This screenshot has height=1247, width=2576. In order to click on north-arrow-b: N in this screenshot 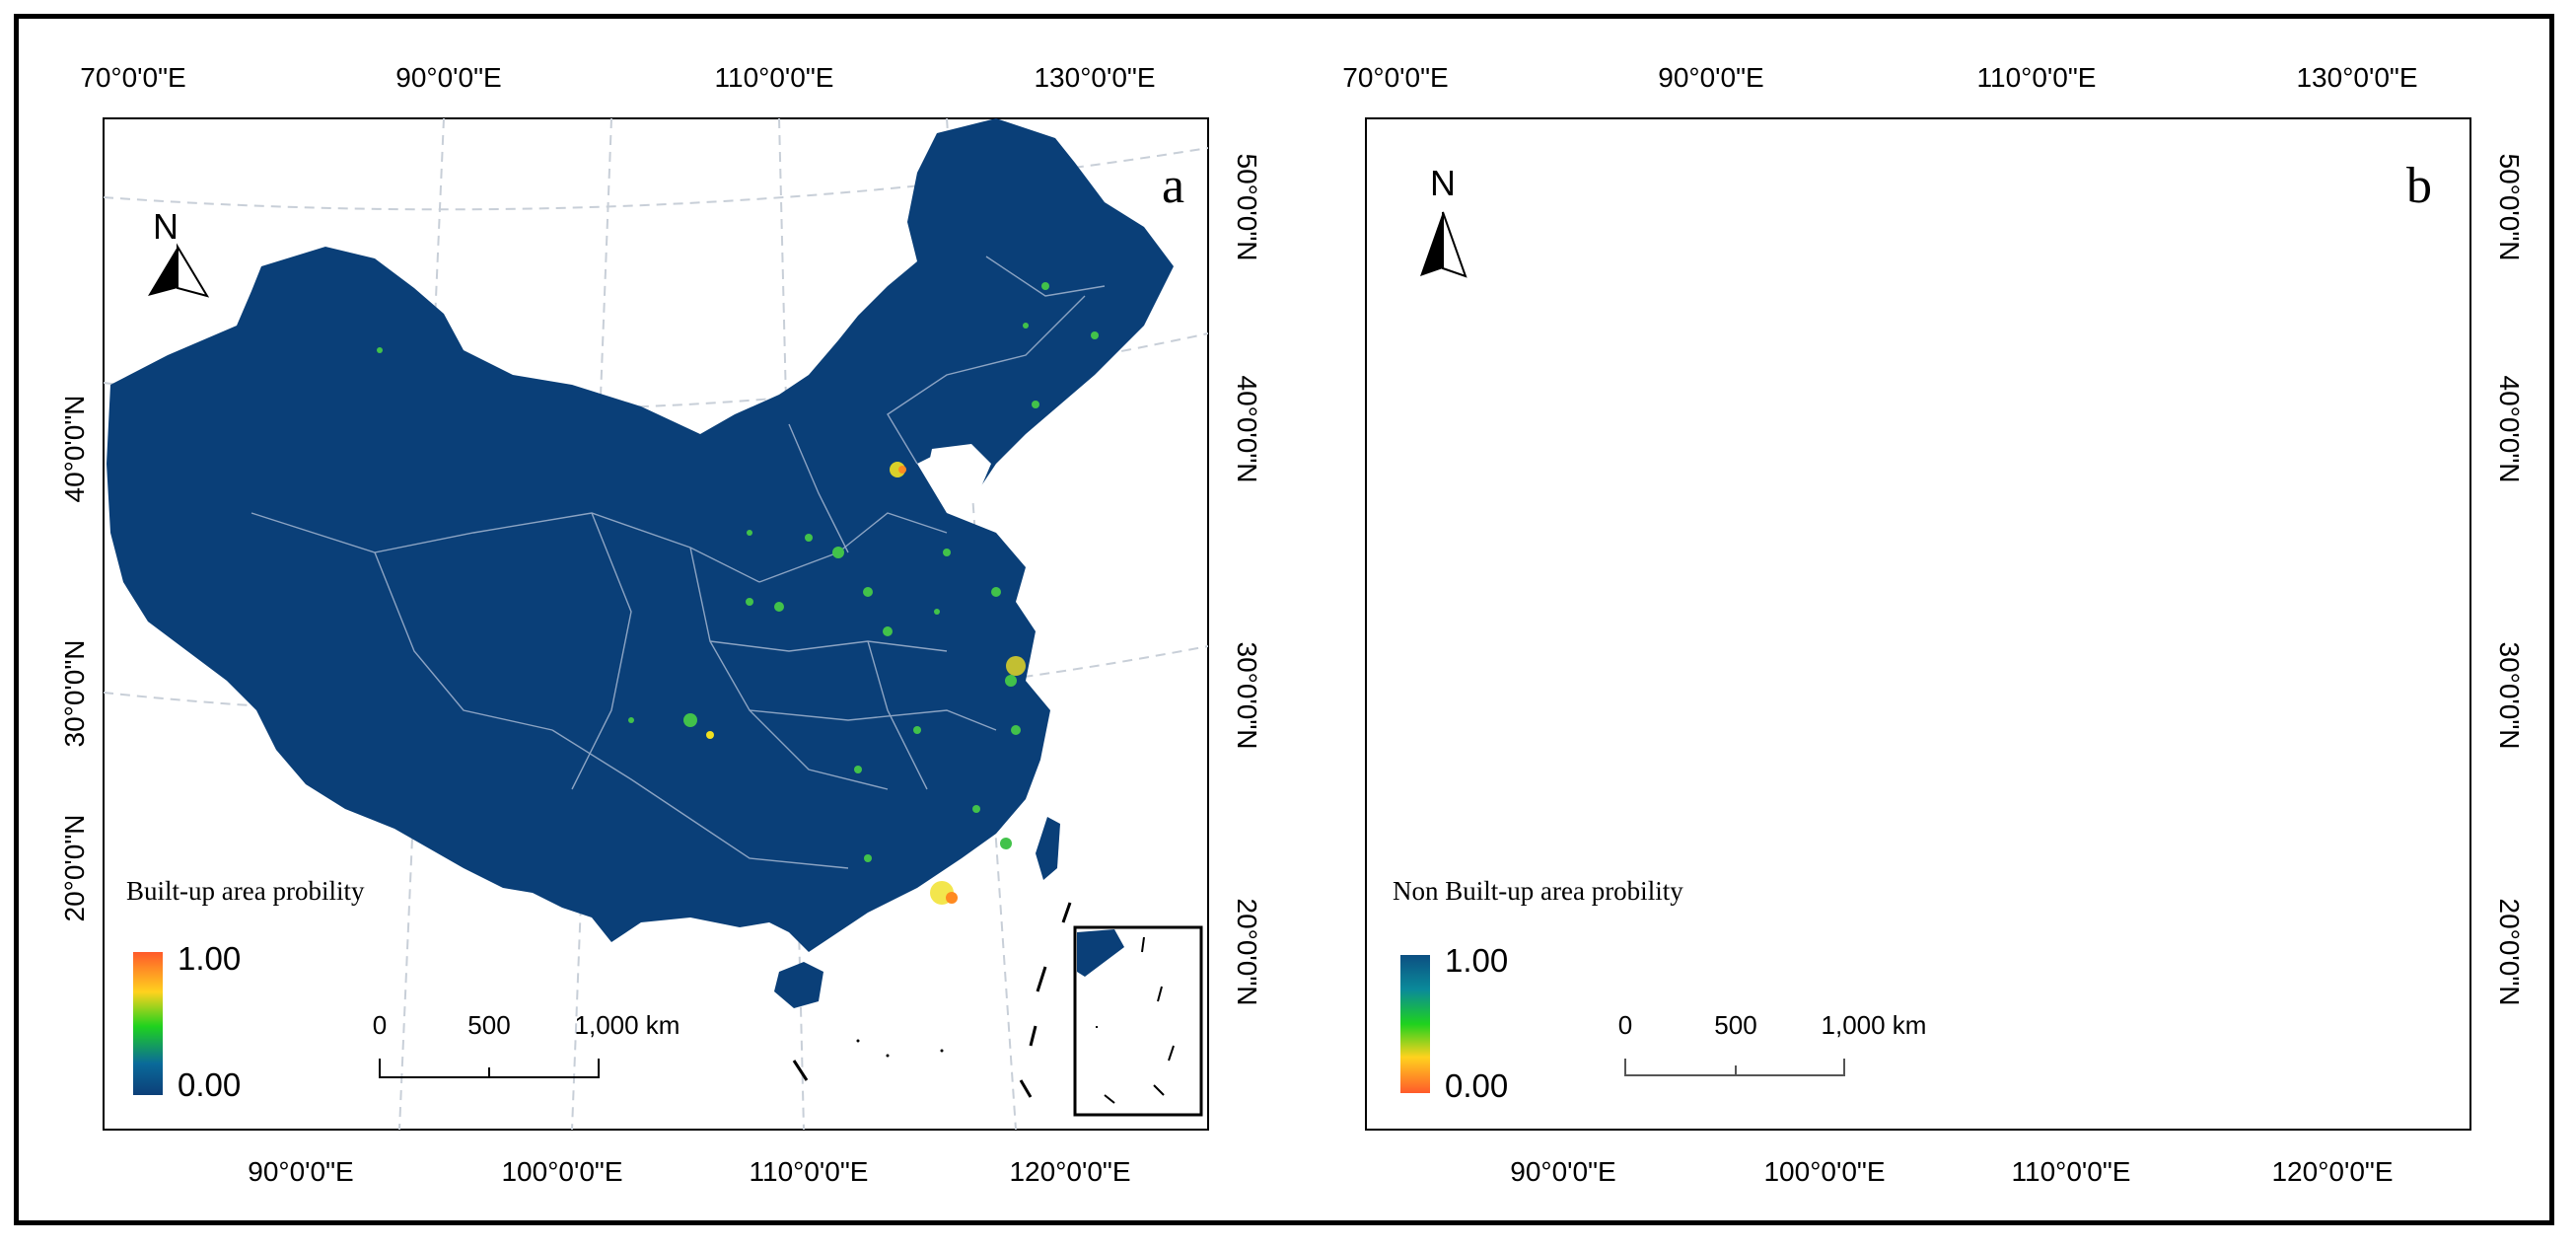, I will do `click(1444, 220)`.